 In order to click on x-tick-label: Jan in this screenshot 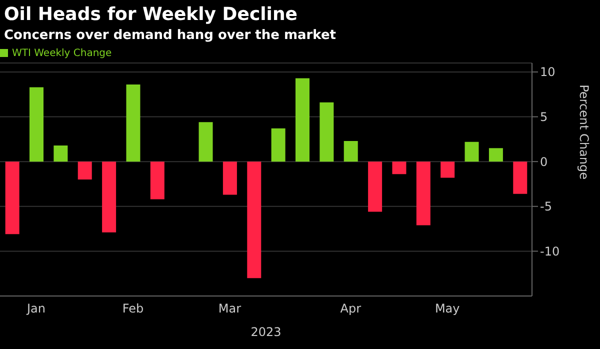, I will do `click(36, 309)`.